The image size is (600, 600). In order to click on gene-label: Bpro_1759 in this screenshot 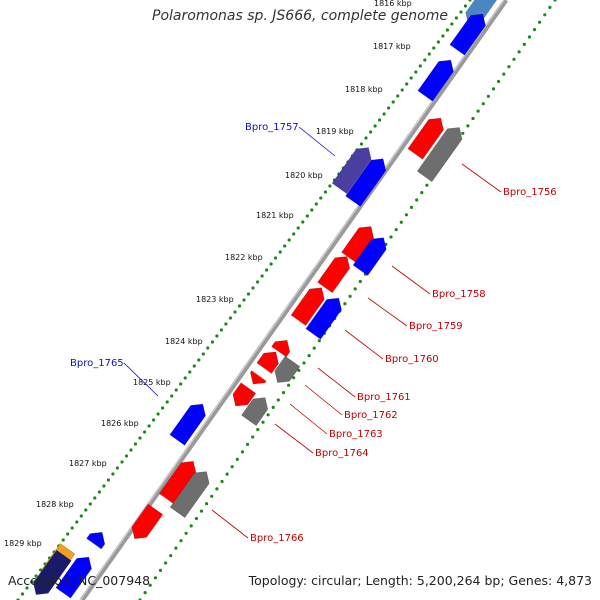, I will do `click(436, 326)`.